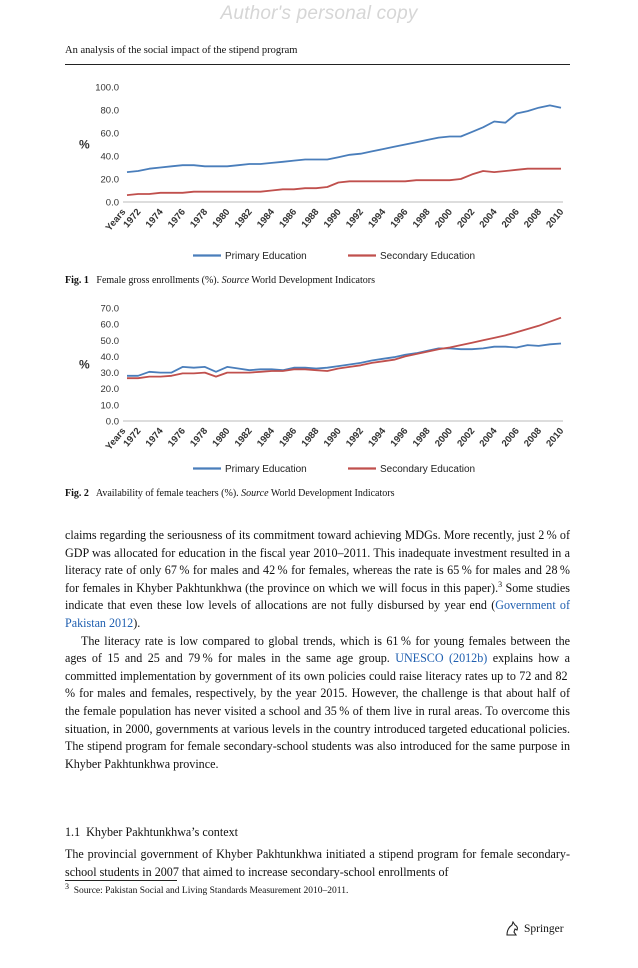 Image resolution: width=638 pixels, height=968 pixels. What do you see at coordinates (77, 280) in the screenshot?
I see `figure-1-label: Fig. 1` at bounding box center [77, 280].